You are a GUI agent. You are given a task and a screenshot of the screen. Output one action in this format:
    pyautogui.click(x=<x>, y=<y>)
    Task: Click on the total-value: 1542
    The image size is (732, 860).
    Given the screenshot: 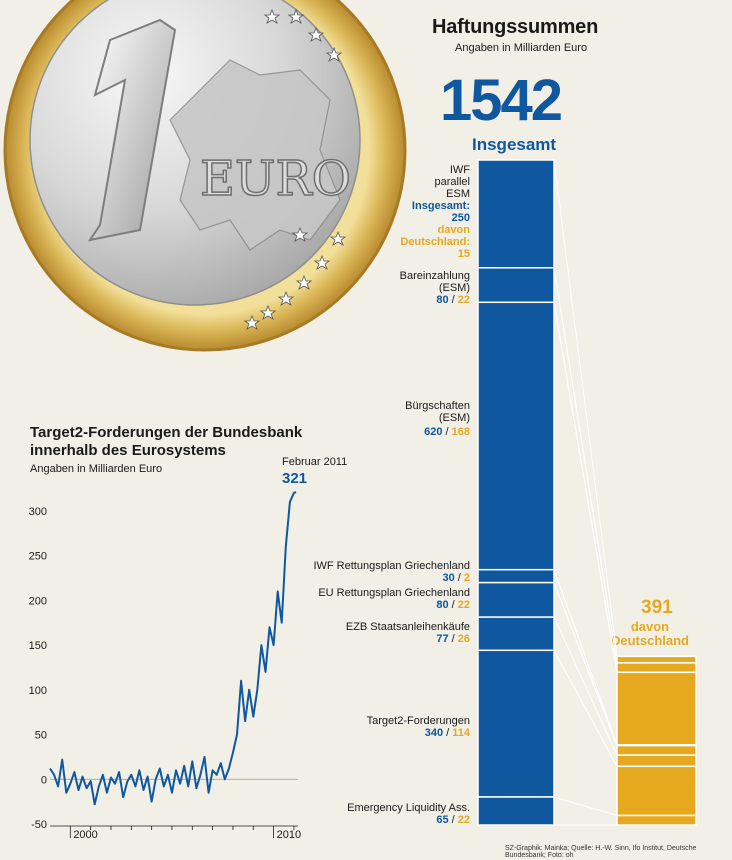 What is the action you would take?
    pyautogui.click(x=501, y=100)
    